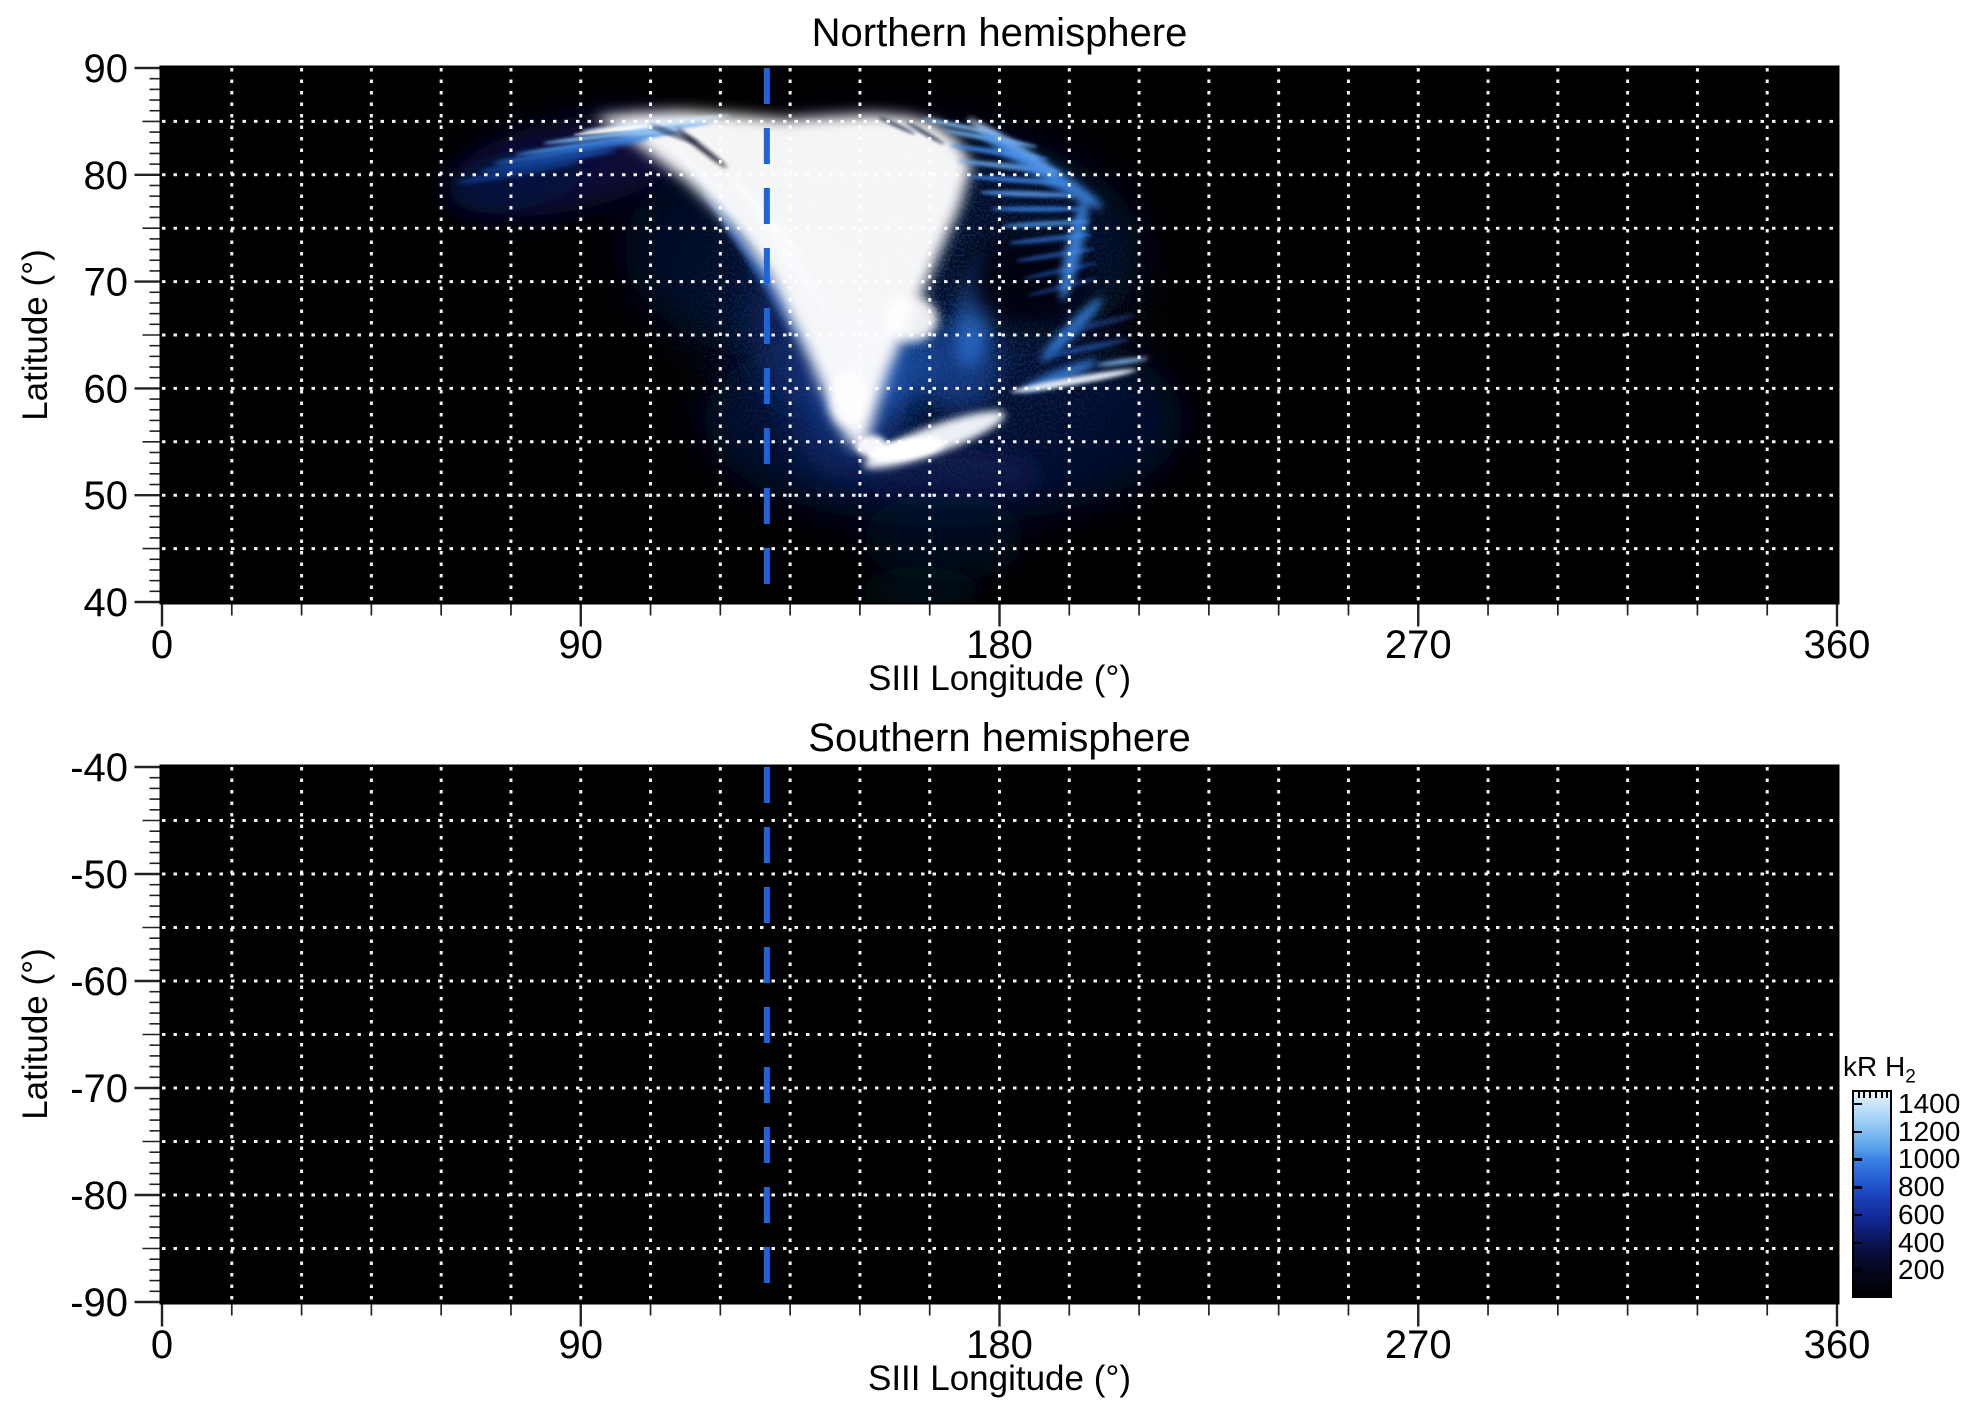  Describe the element at coordinates (1872, 1194) in the screenshot. I see `colorbar-gradient-bar` at that location.